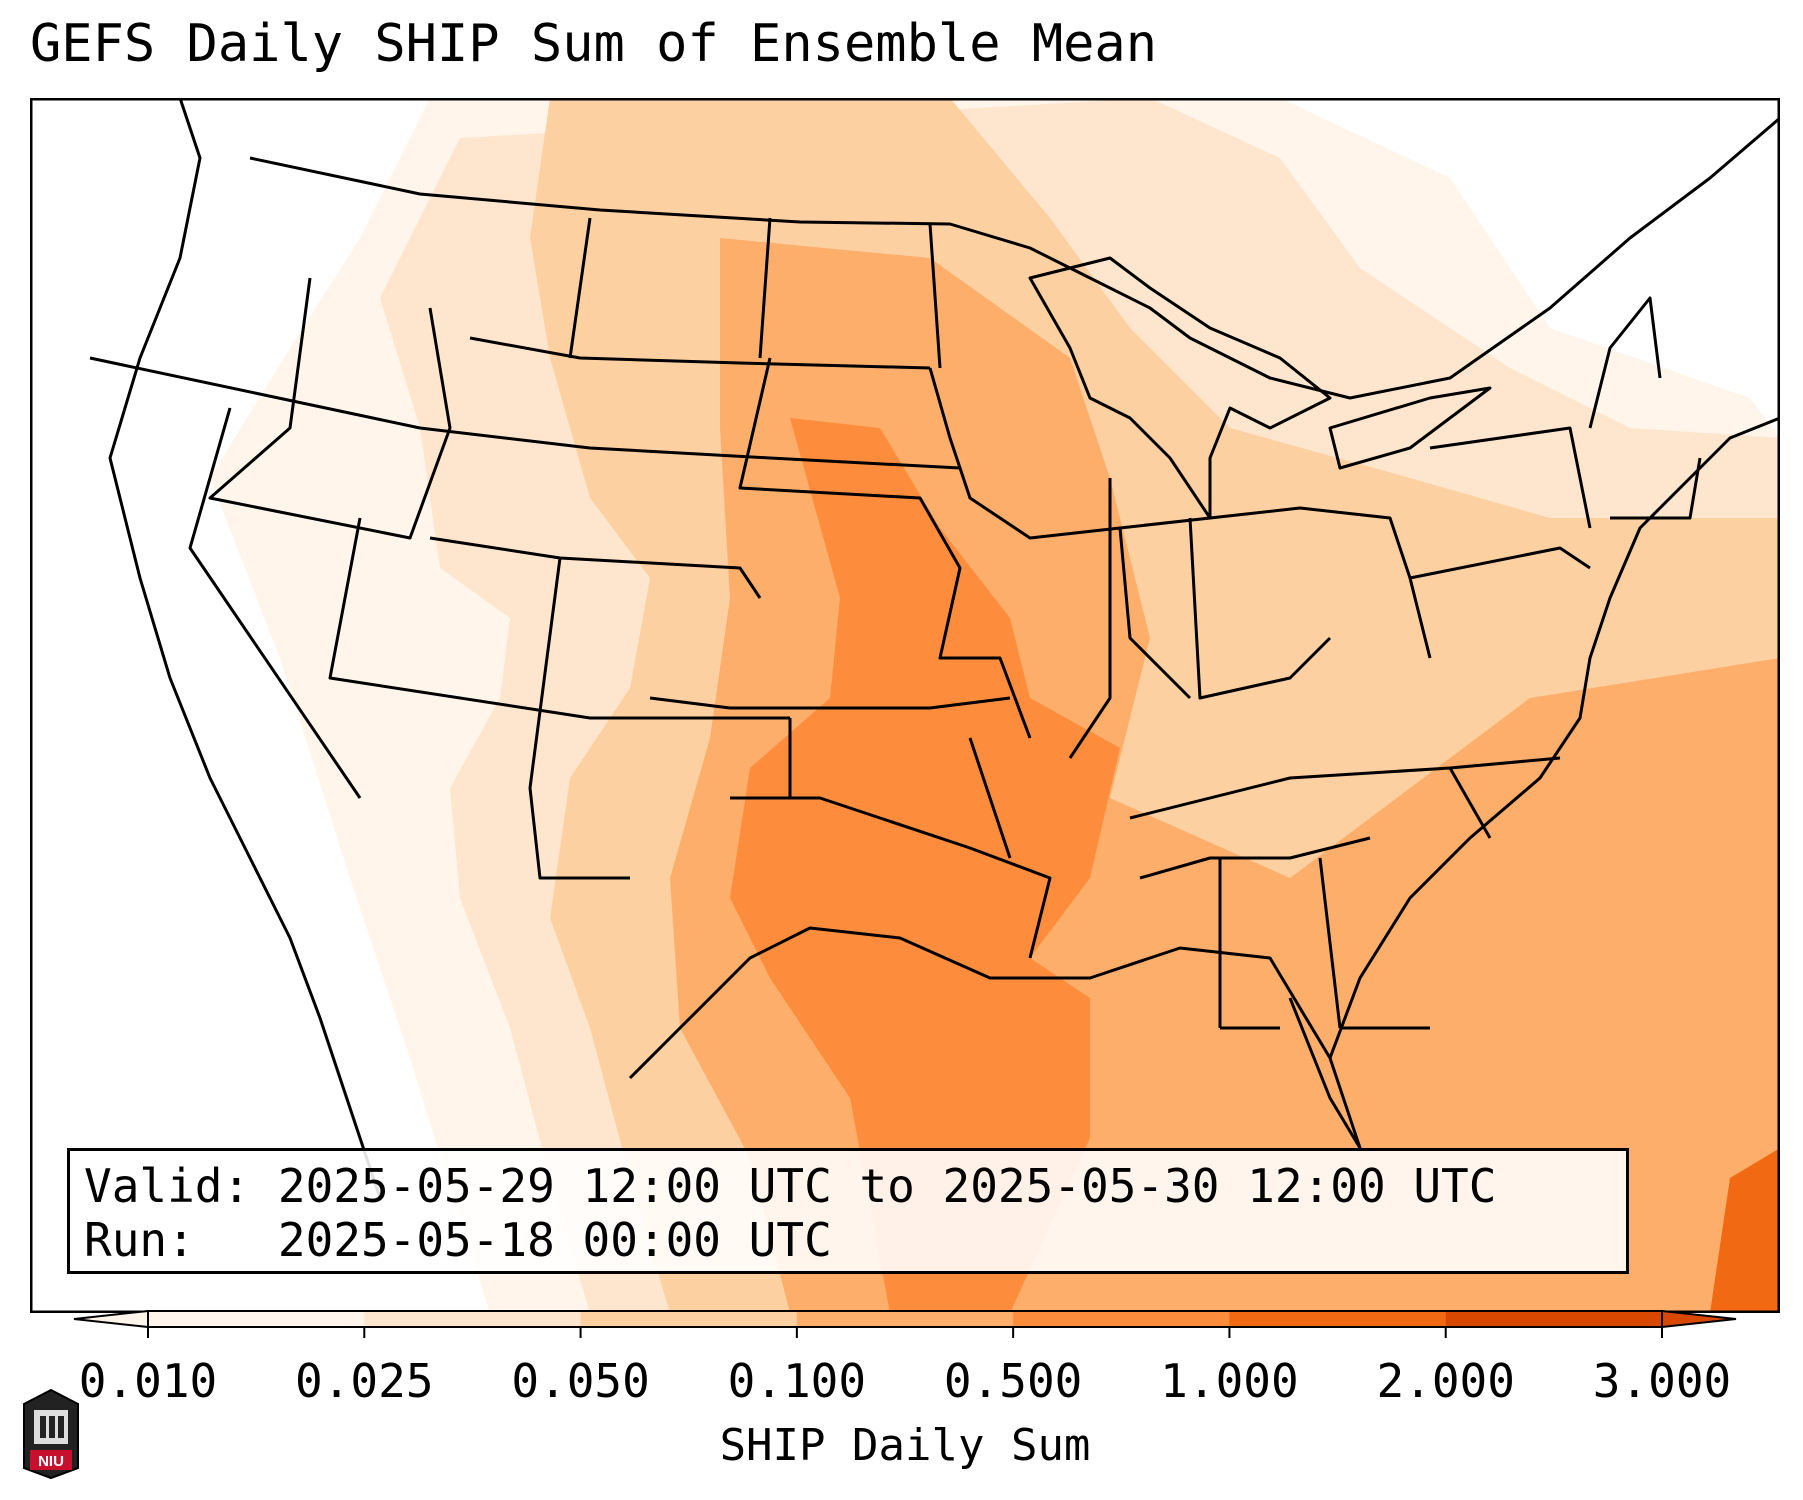  What do you see at coordinates (594, 44) in the screenshot?
I see `map-title: GEFS Daily SHIP Sum of Ensemble Mean` at bounding box center [594, 44].